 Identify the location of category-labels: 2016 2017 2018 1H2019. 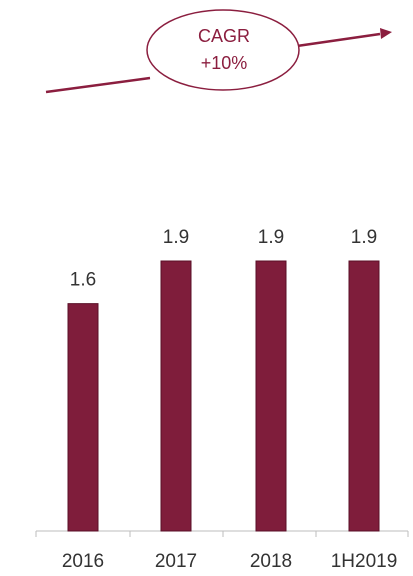
(229, 561).